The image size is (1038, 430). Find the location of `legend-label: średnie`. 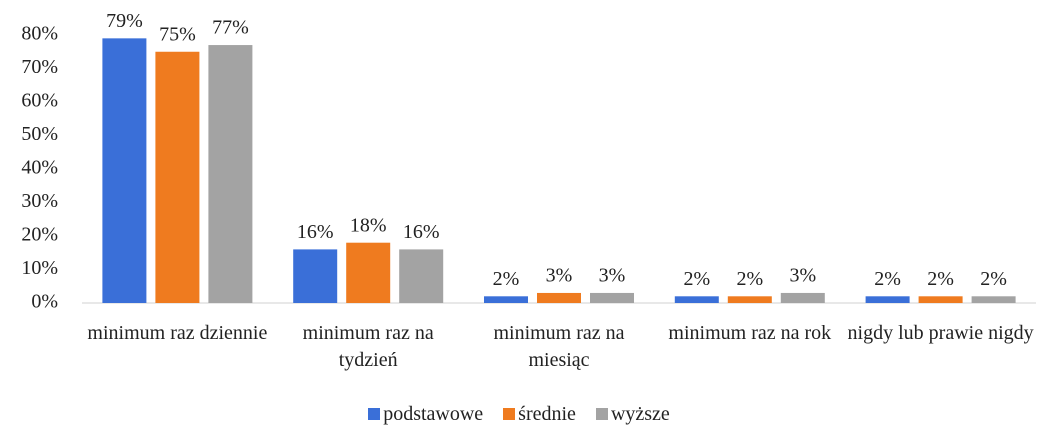

legend-label: średnie is located at coordinates (547, 414).